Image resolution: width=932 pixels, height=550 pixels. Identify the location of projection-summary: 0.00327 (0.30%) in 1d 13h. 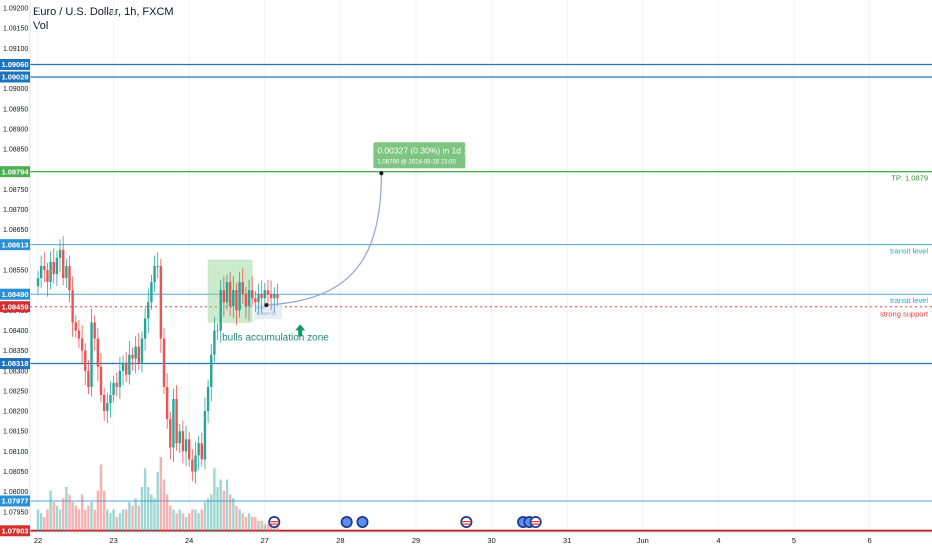
(427, 150).